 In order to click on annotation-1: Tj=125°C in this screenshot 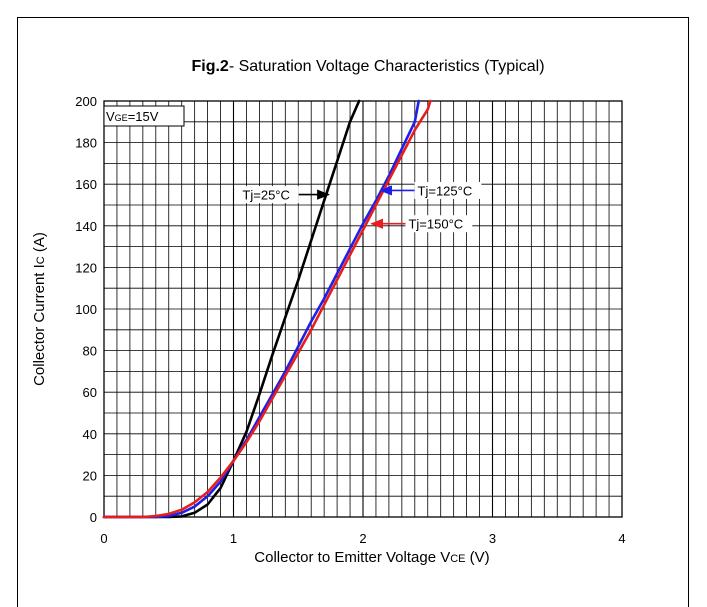, I will do `click(430, 190)`.